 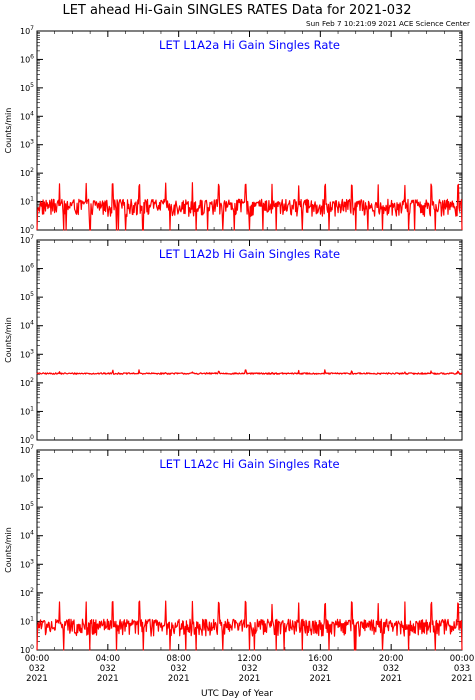 I want to click on panel-title: LET L1A2a Hi Gain Singles Rate, so click(x=249, y=45).